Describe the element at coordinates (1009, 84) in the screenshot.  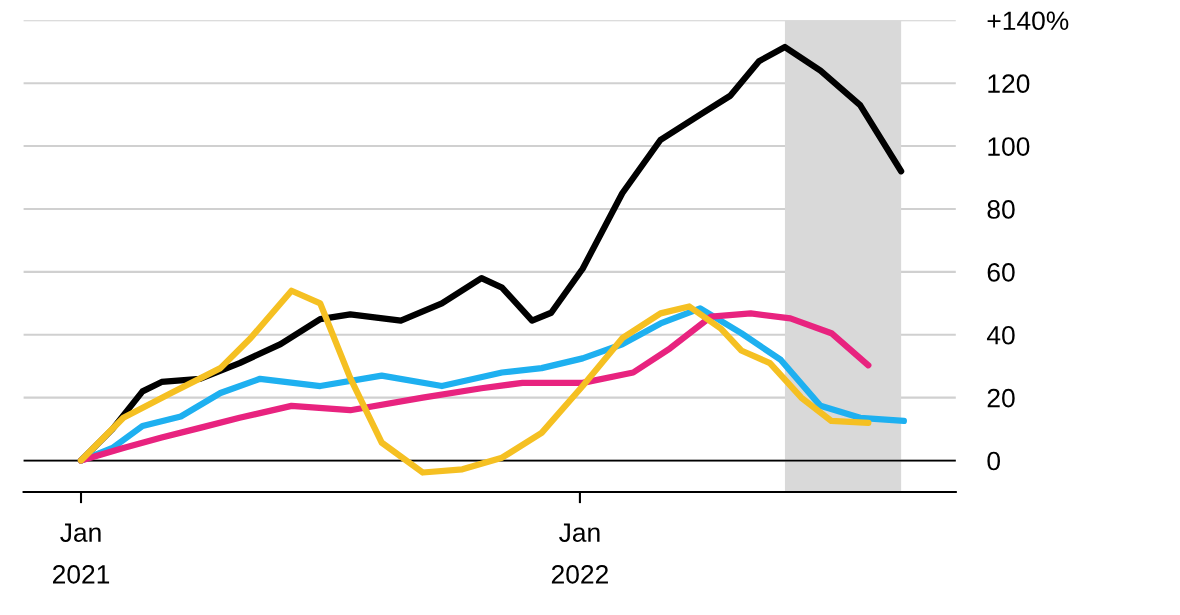
I see `y-tick-label: 120` at that location.